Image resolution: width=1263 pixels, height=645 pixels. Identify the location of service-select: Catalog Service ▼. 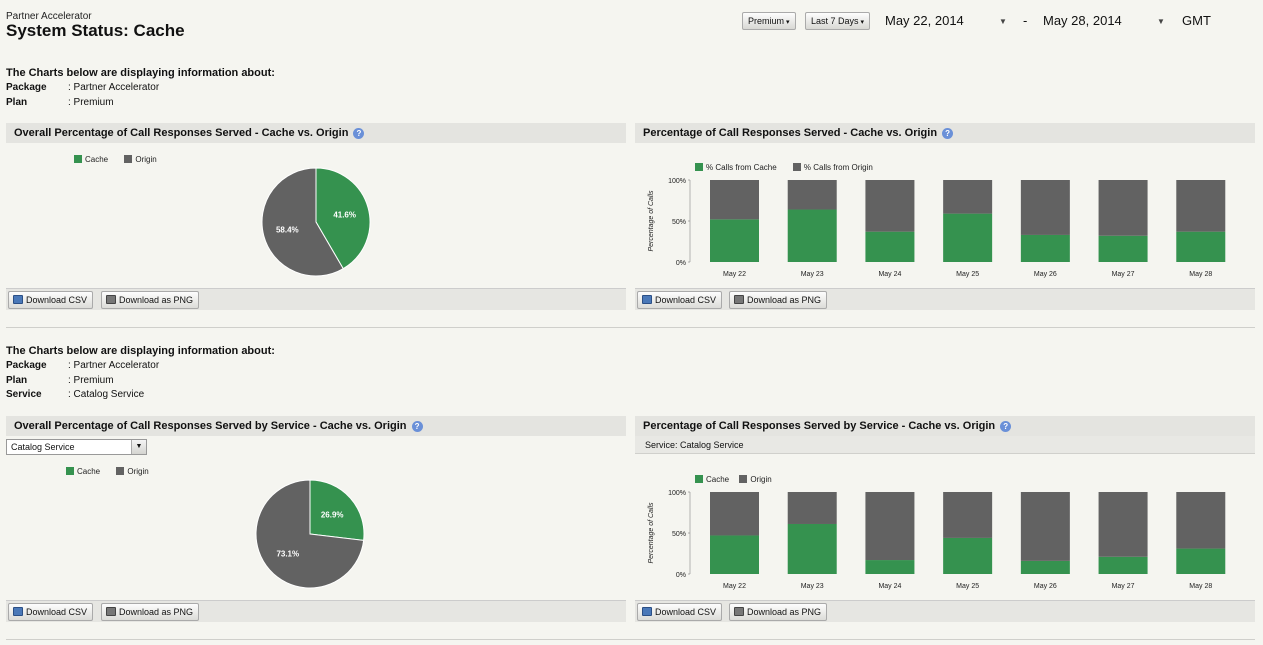
(76, 447).